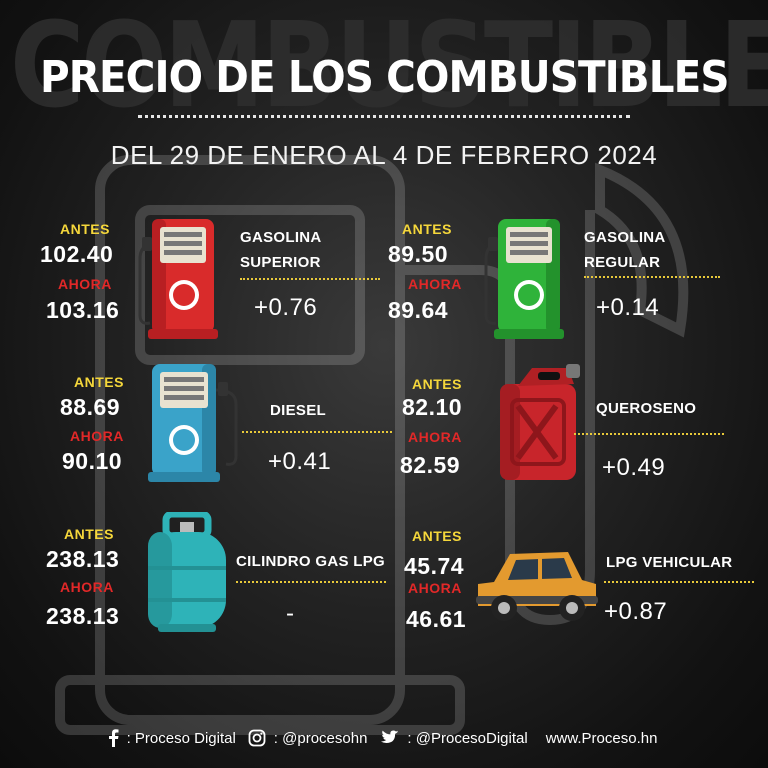 Image resolution: width=768 pixels, height=768 pixels. What do you see at coordinates (320, 738) in the screenshot?
I see `instagram-handle: : @procesohn` at bounding box center [320, 738].